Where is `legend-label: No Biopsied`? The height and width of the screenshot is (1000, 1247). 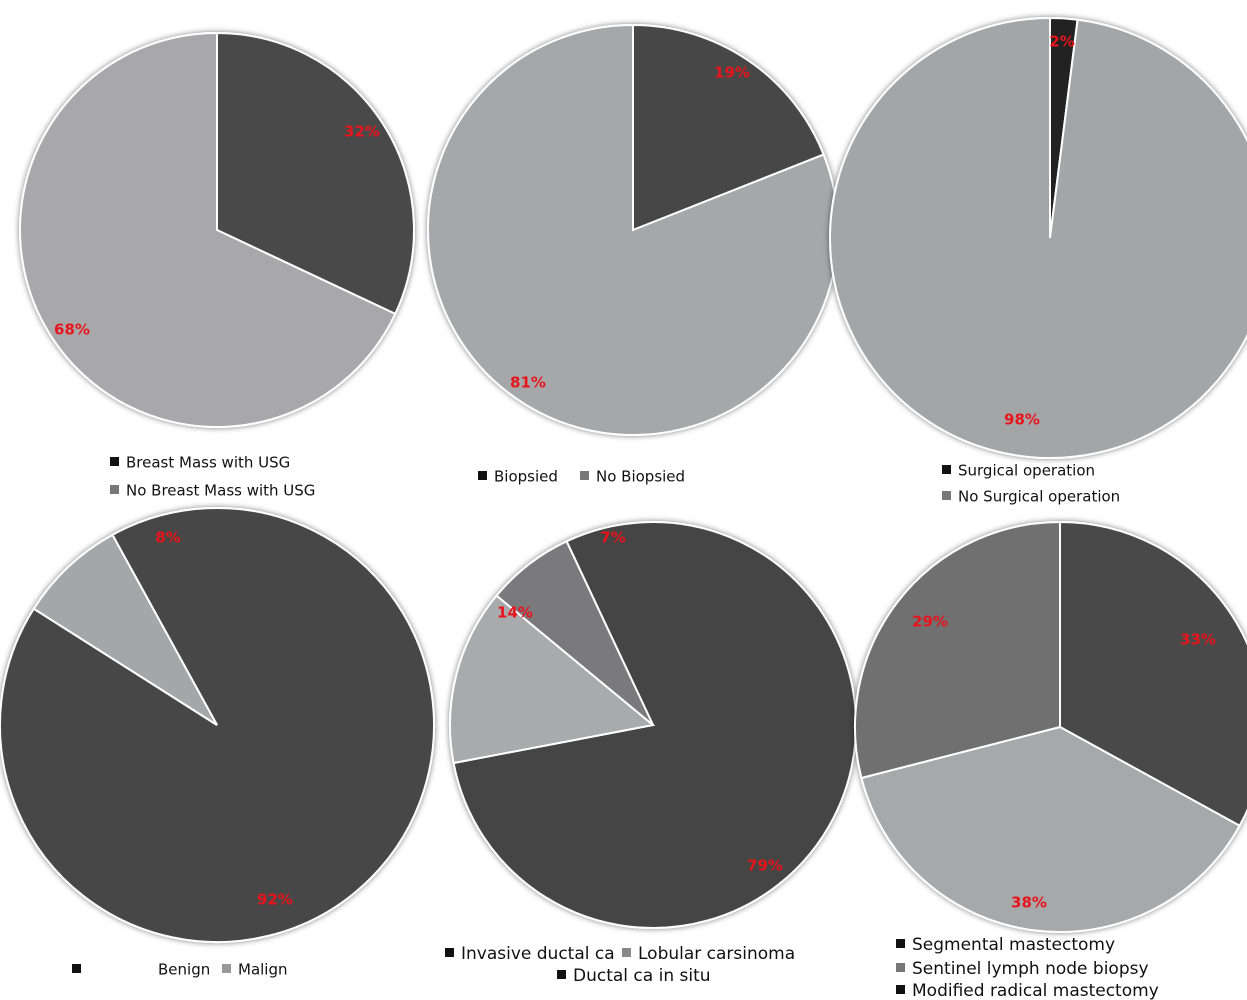
legend-label: No Biopsied is located at coordinates (640, 477).